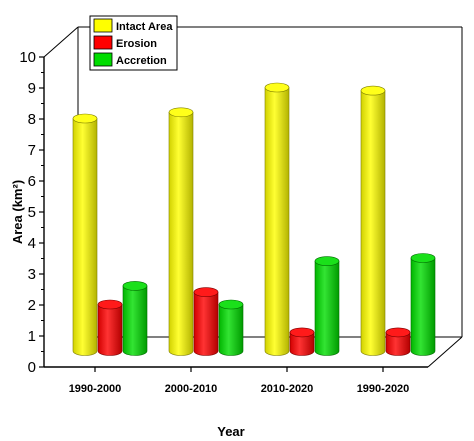 The height and width of the screenshot is (441, 474). I want to click on y-tick-label: 0, so click(32, 367).